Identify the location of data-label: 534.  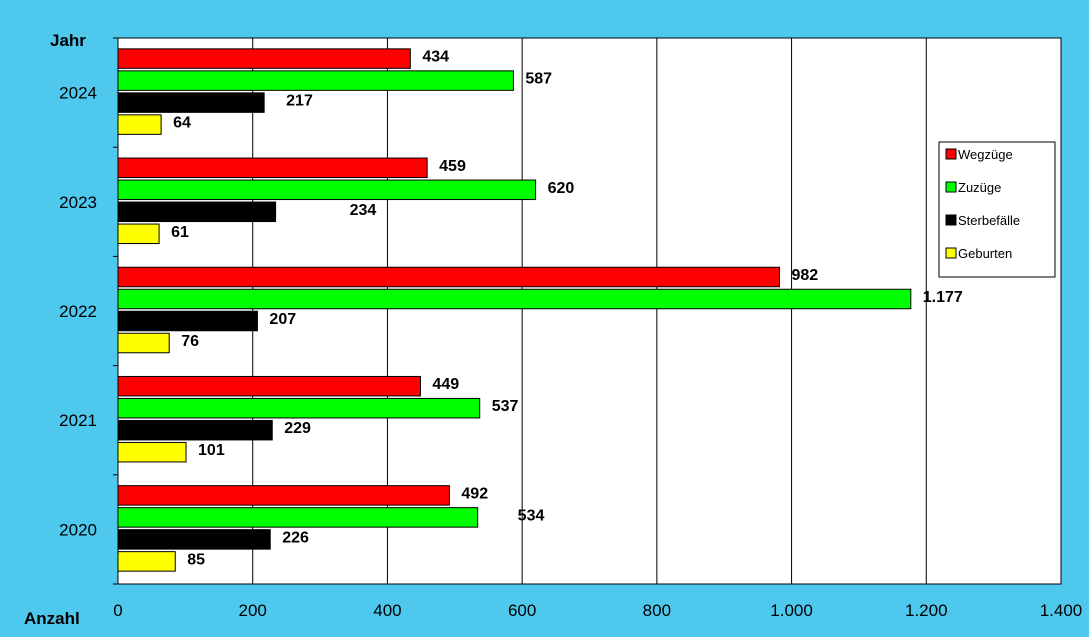
(531, 515).